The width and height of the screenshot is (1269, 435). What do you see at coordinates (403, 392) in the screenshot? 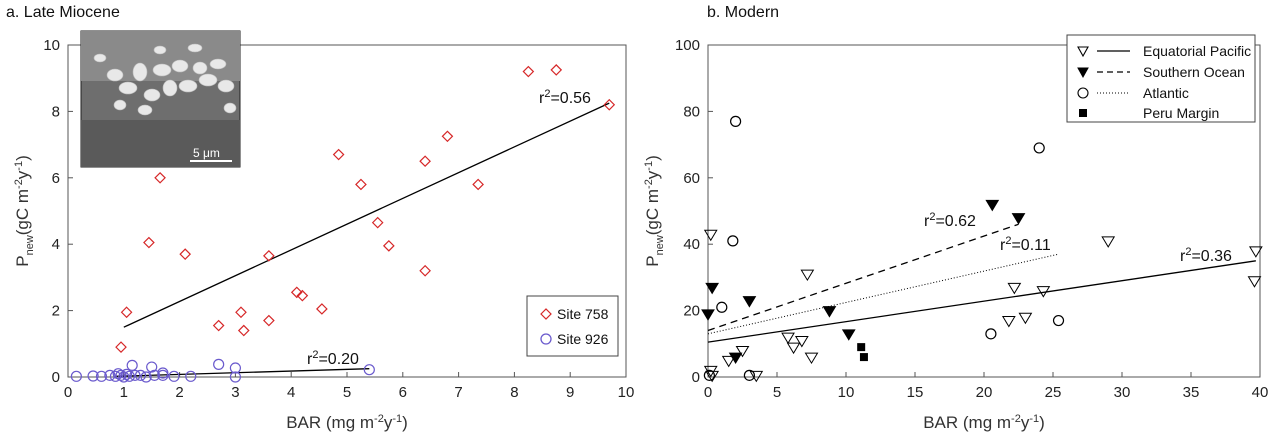
I see `x-tick-label: 6` at bounding box center [403, 392].